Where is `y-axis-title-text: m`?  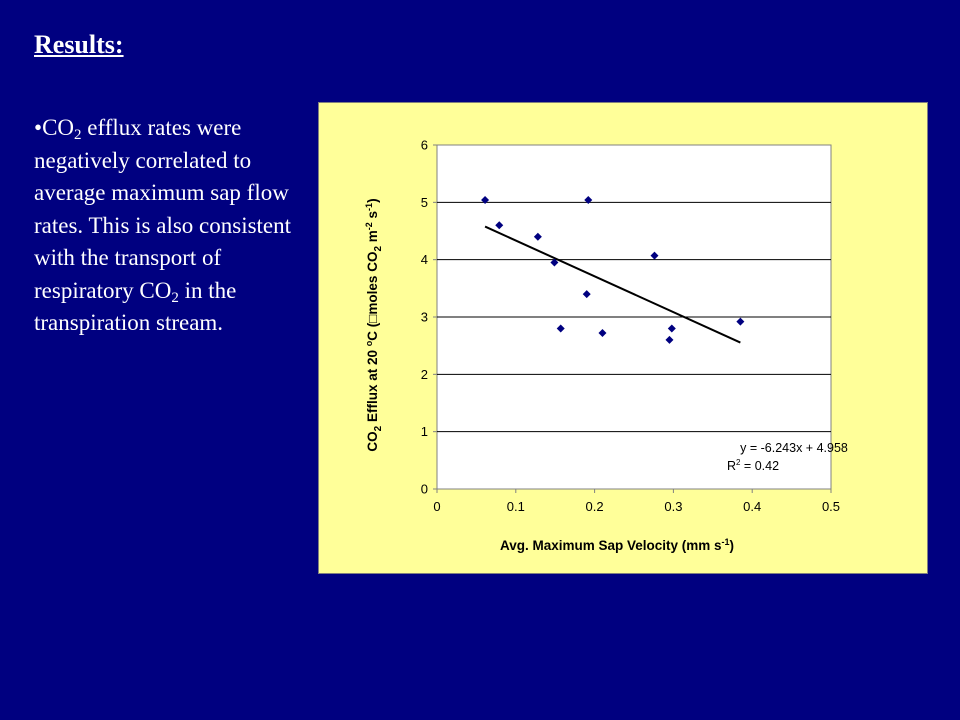 y-axis-title-text: m is located at coordinates (372, 238).